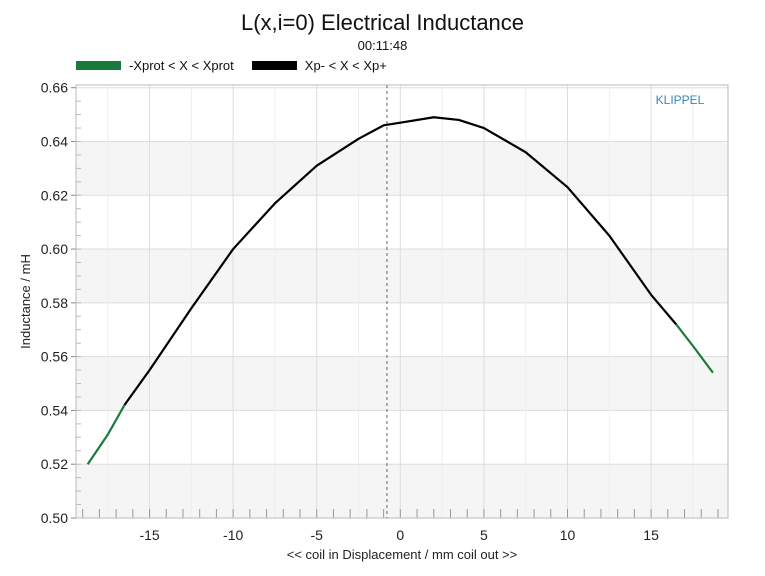  I want to click on chart-subtitle: 00:11:48, so click(382, 45).